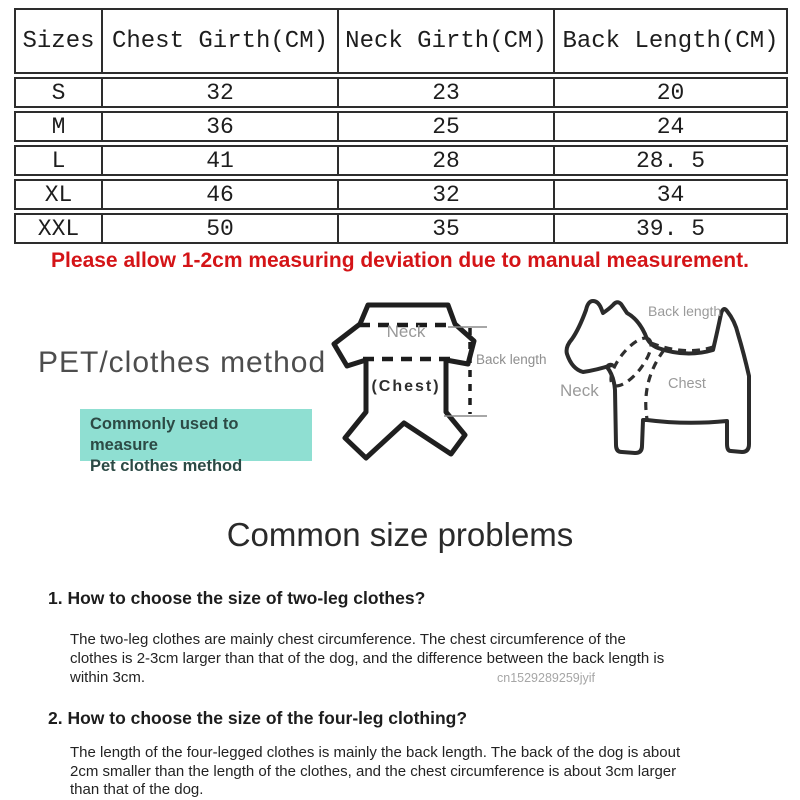 The width and height of the screenshot is (800, 800). Describe the element at coordinates (405, 386) in the screenshot. I see `clothes-chest-label: (Chest)` at that location.